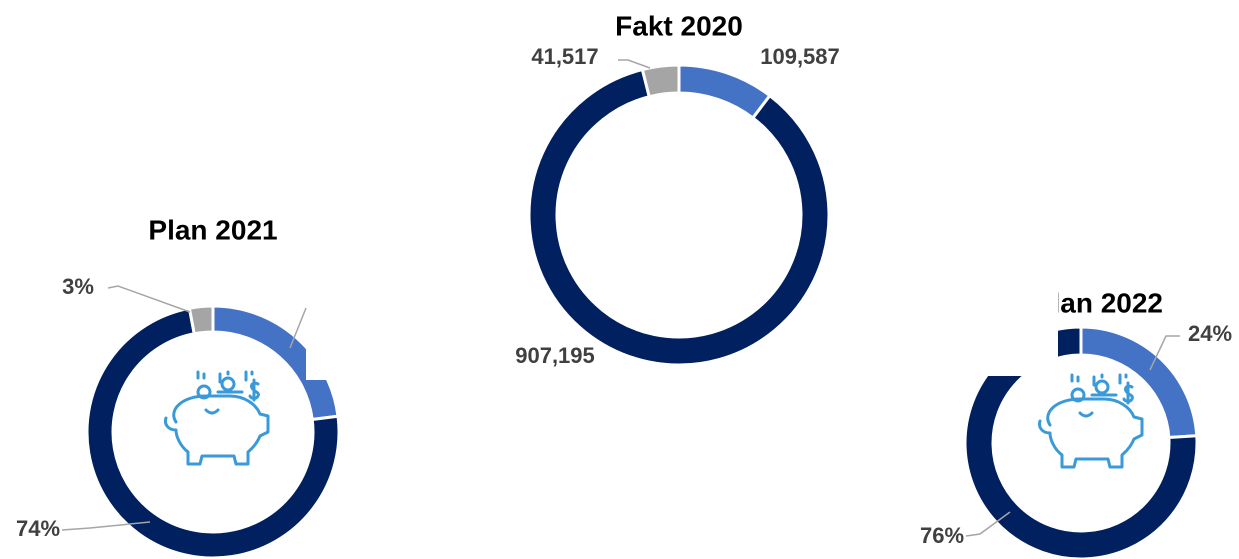 This screenshot has width=1239, height=559. I want to click on data-label: 3%, so click(78, 286).